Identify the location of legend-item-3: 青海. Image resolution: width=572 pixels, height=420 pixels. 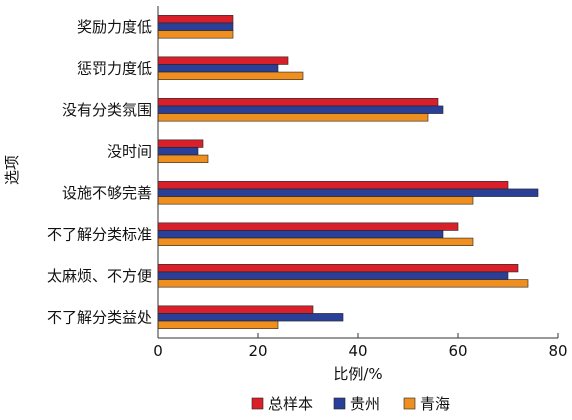
(426, 404).